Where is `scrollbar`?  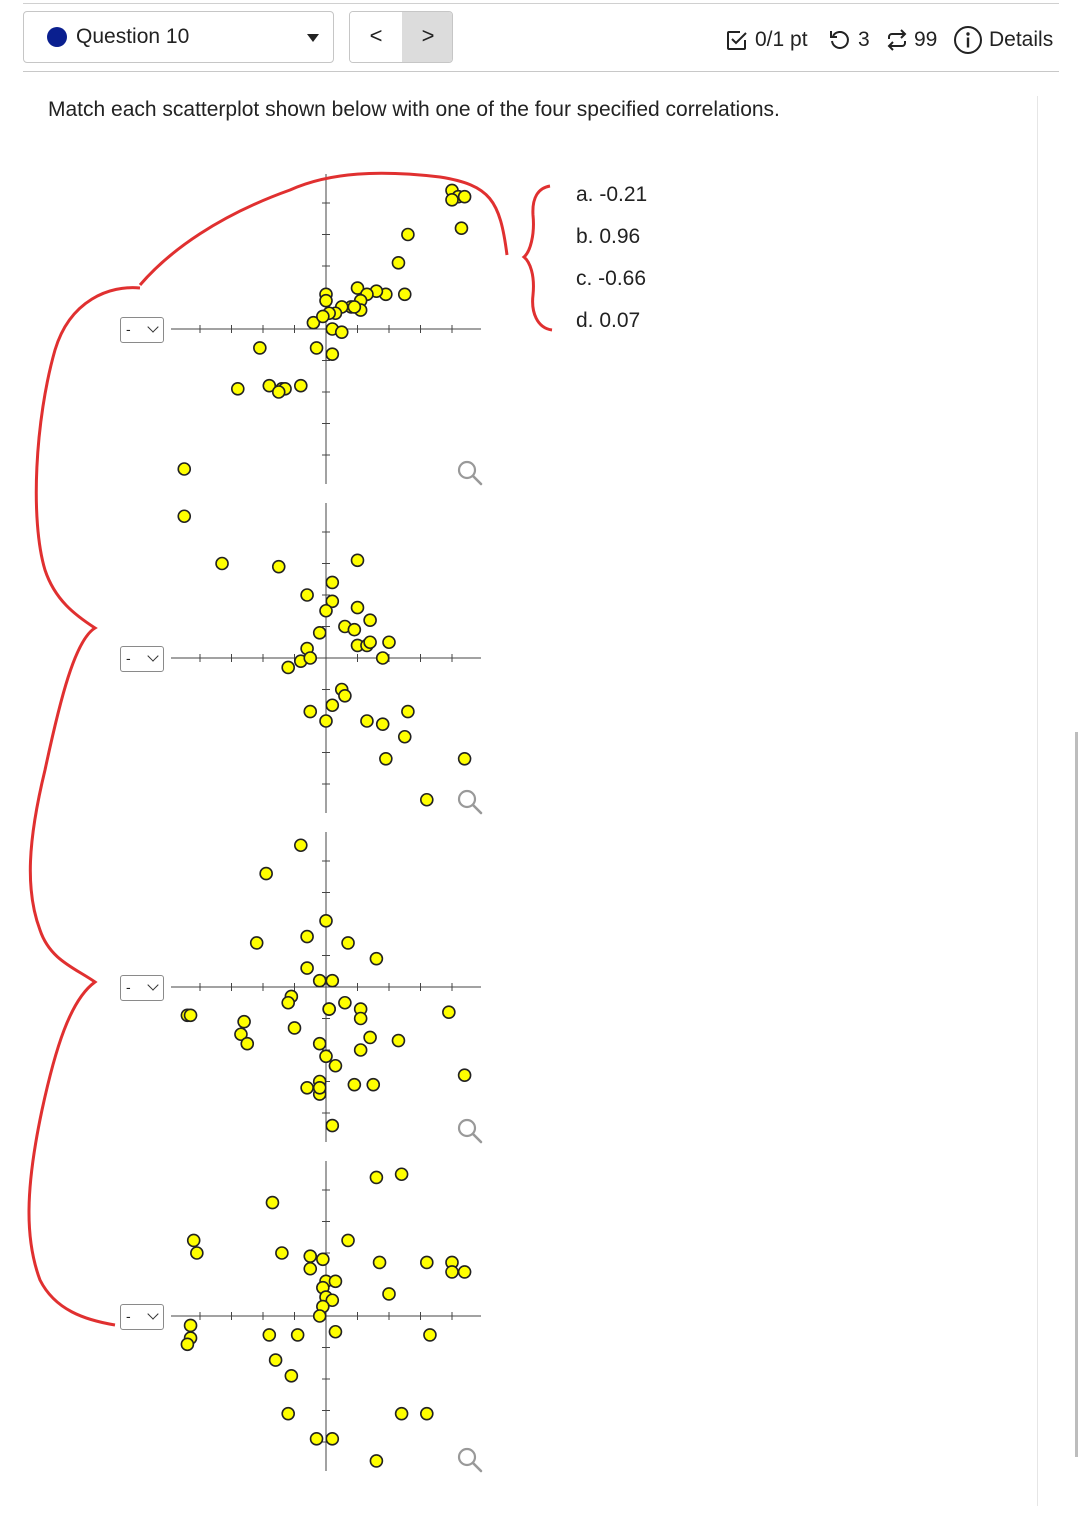
scrollbar is located at coordinates (1076, 1094).